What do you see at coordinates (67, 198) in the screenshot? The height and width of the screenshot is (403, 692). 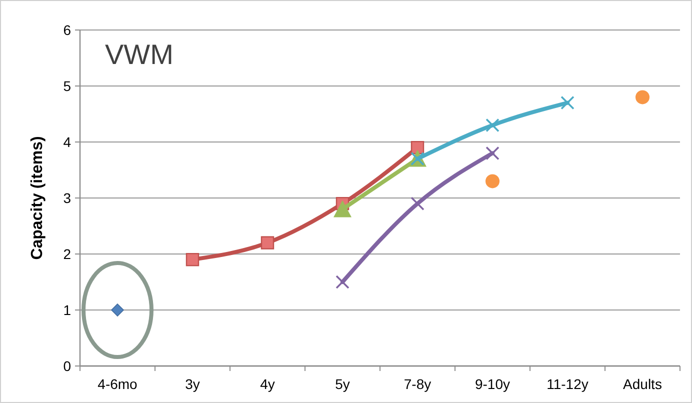 I see `y-tick-label: 3` at bounding box center [67, 198].